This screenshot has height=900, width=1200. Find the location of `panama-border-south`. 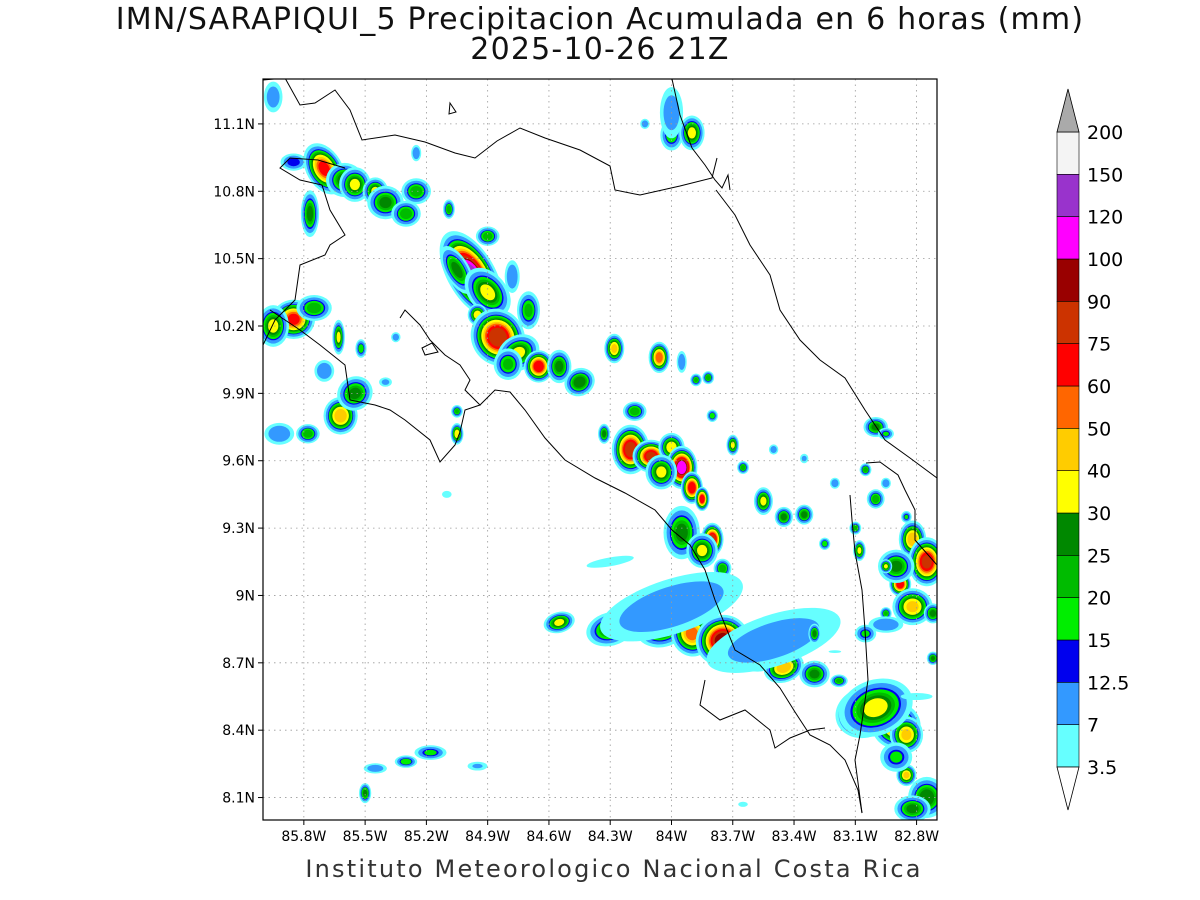

panama-border-south is located at coordinates (859, 654).